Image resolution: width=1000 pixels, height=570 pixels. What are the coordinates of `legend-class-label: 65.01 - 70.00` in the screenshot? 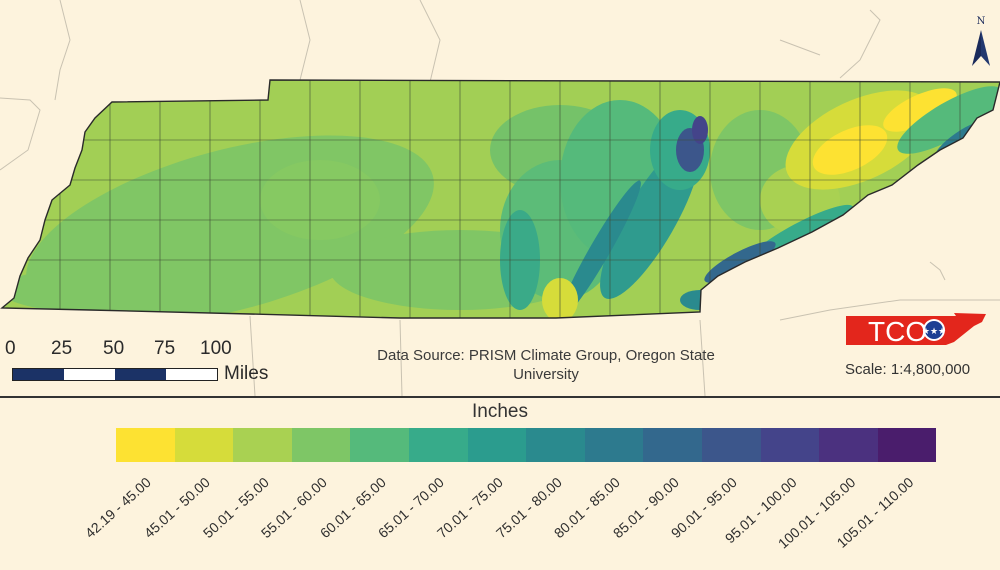 It's located at (411, 508).